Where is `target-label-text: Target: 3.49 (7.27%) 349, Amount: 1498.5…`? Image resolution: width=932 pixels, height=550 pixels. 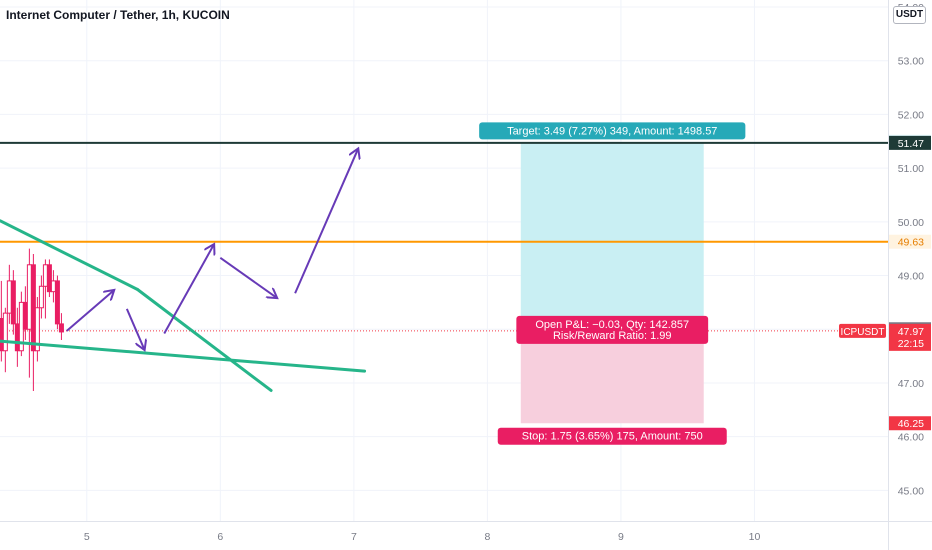
target-label-text: Target: 3.49 (7.27%) 349, Amount: 1498.5… is located at coordinates (612, 131).